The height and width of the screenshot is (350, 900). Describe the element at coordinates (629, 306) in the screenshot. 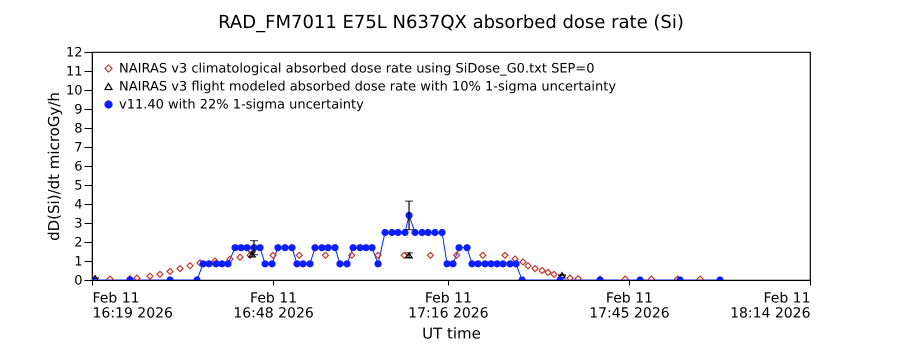

I see `x-tick-label: Feb 11 17:45 2026` at that location.